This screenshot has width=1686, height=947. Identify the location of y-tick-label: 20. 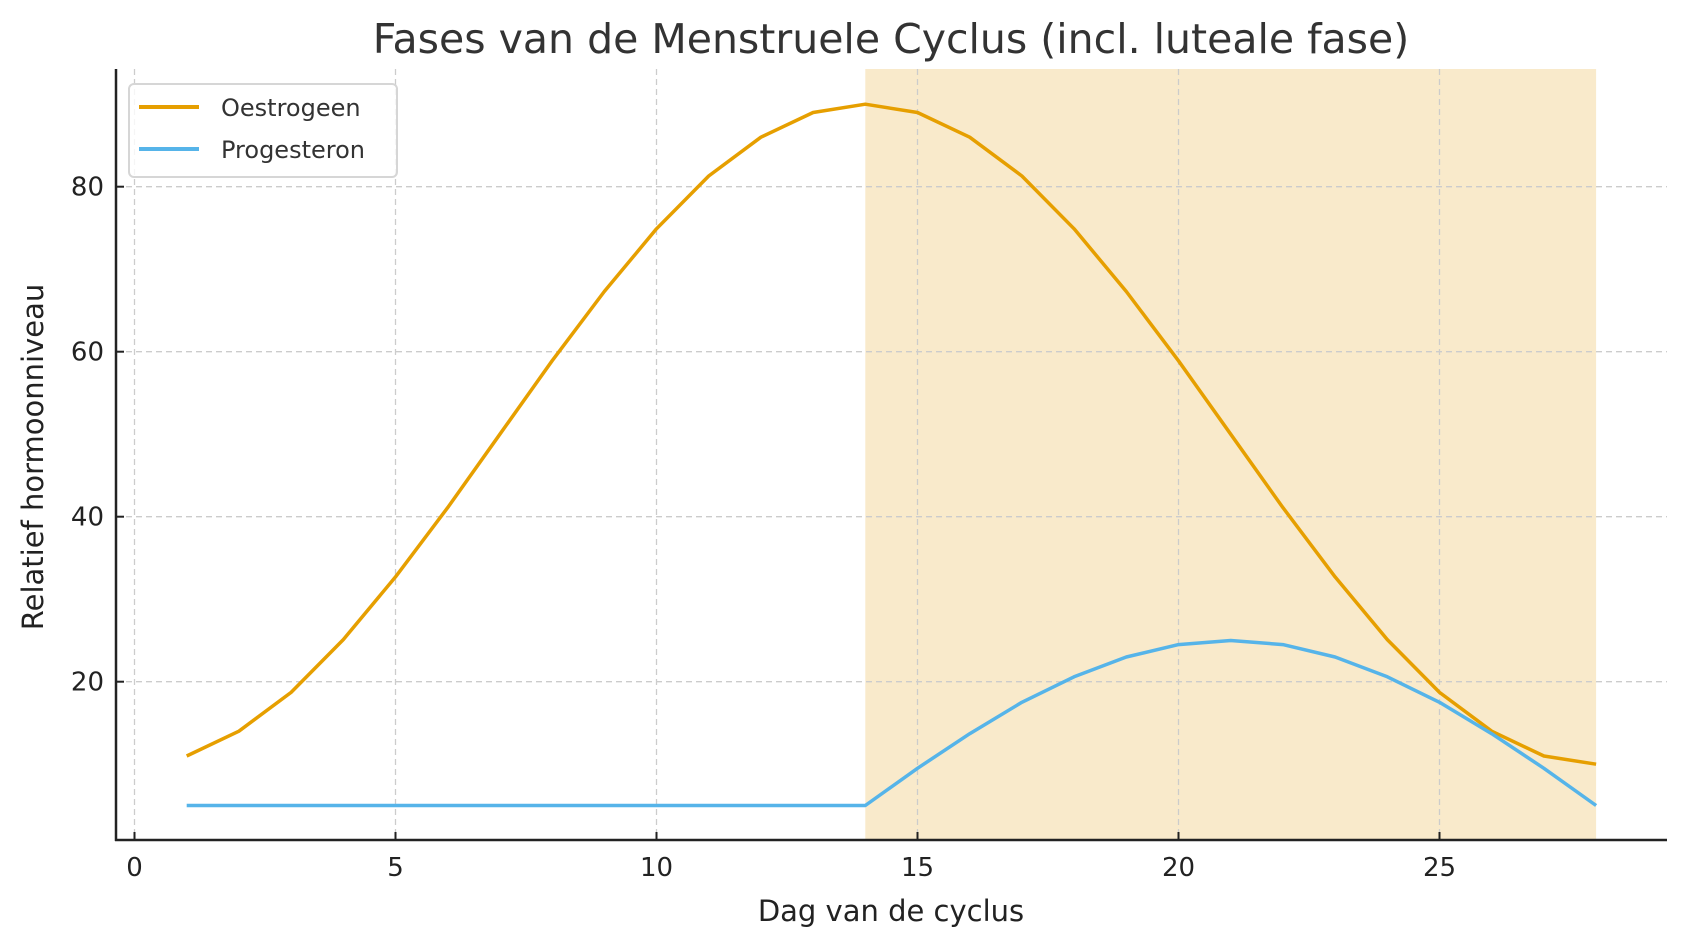
(87, 683).